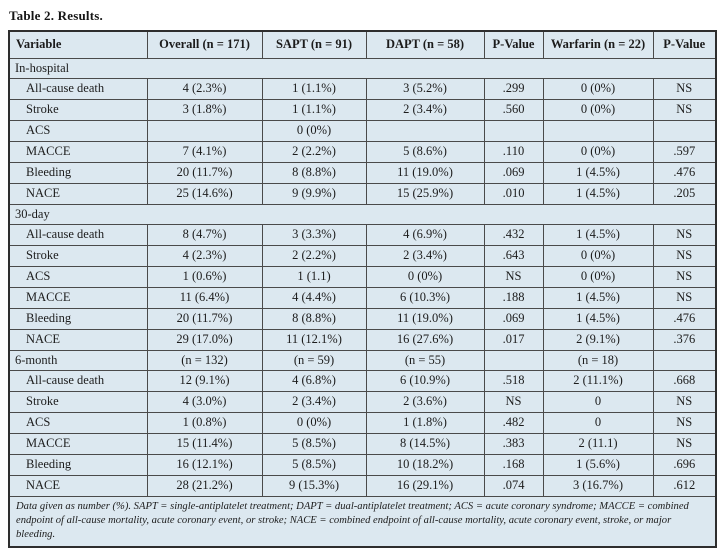  I want to click on cell-pvalue-1: .518, so click(513, 381).